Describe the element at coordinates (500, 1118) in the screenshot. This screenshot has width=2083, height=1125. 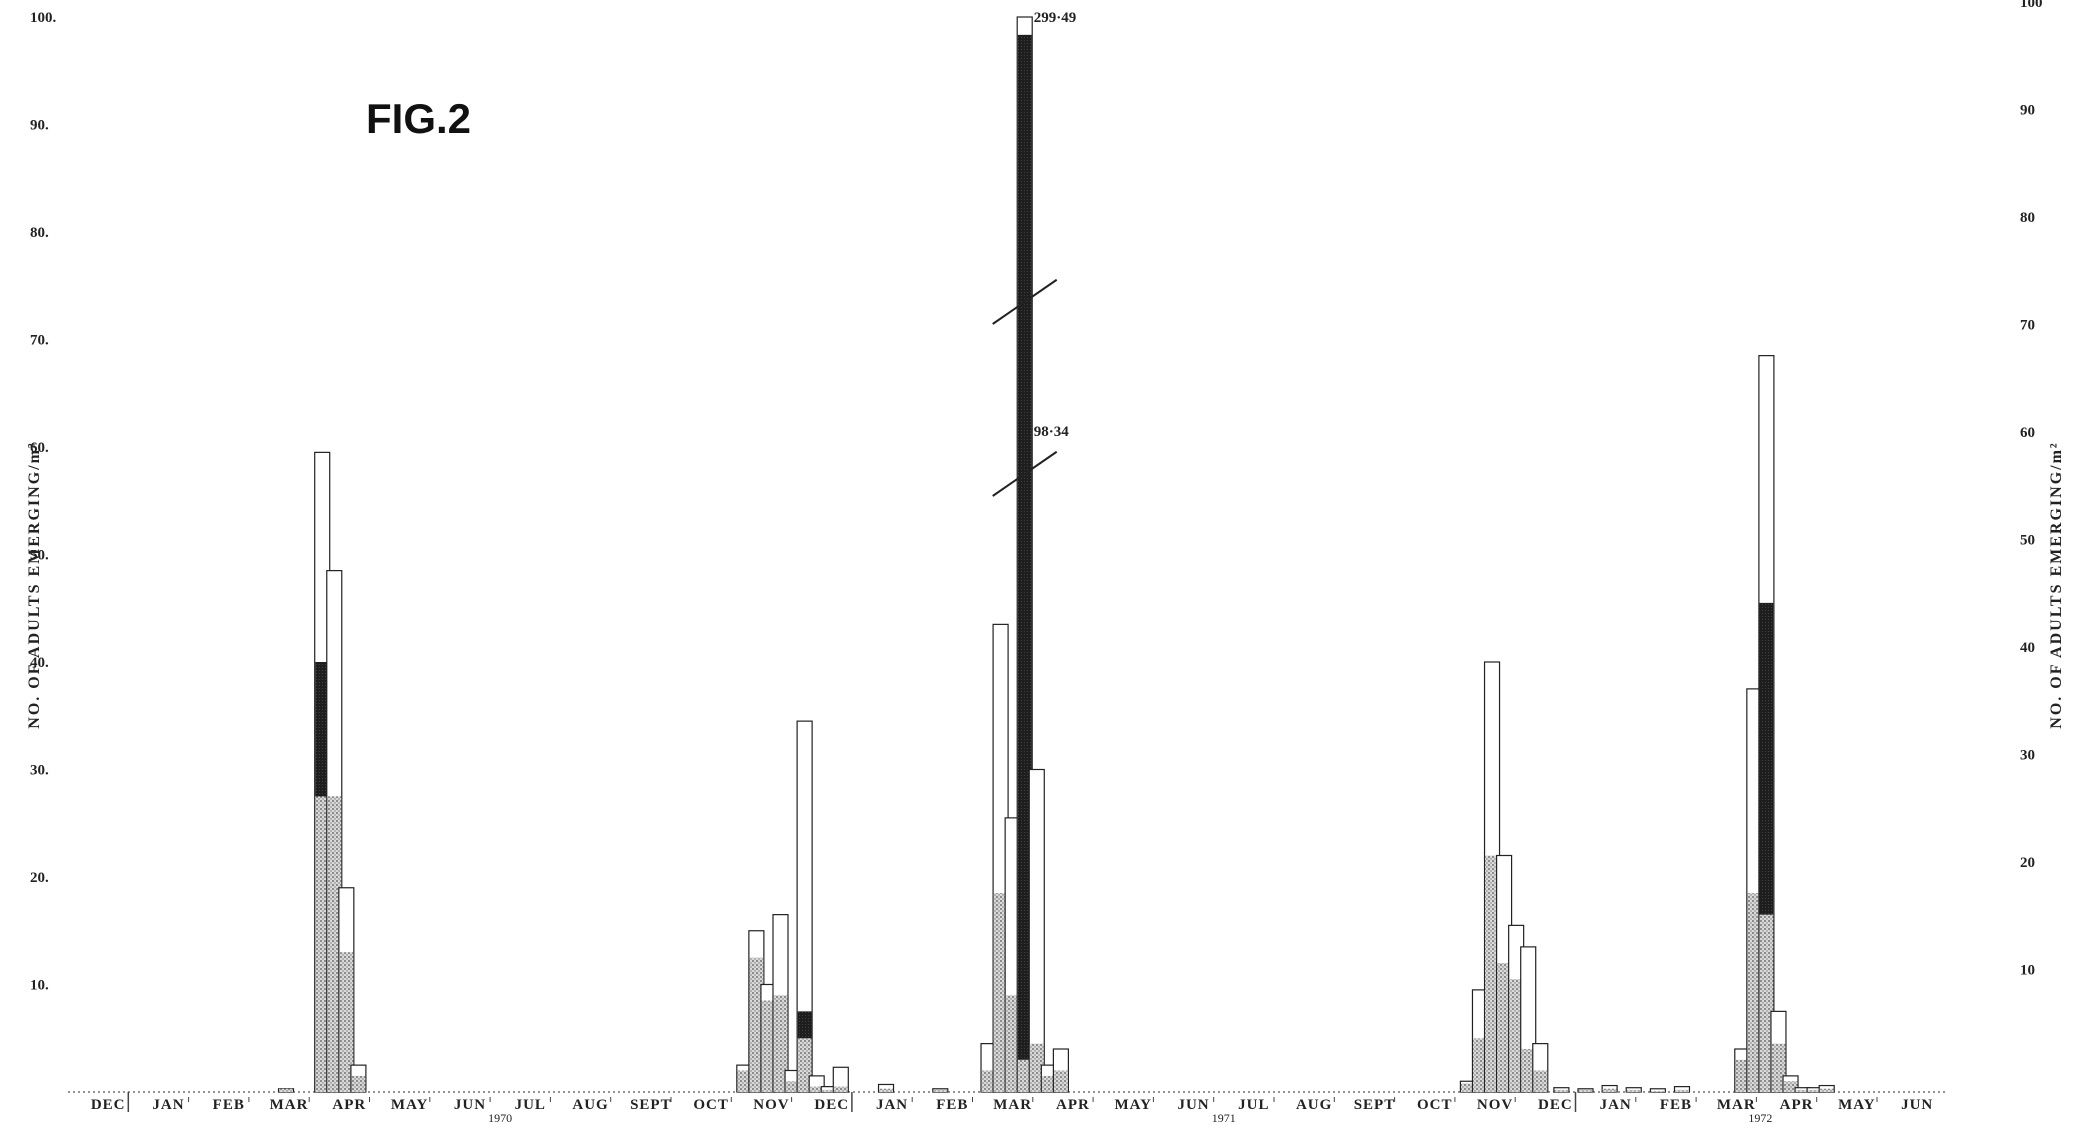
I see `year-label: 1970` at that location.